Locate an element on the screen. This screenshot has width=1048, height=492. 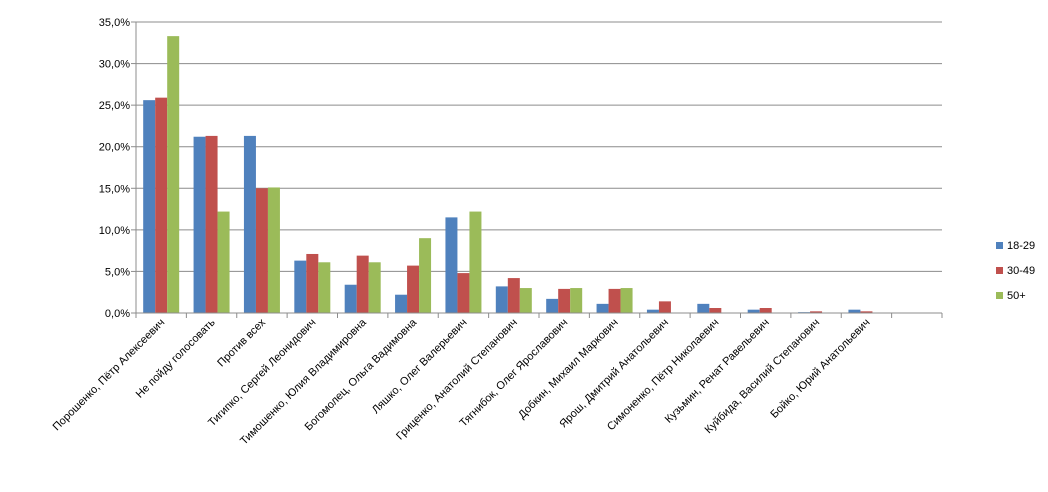
x-tick-label: Тягнибок, Олег Ярославович is located at coordinates (514, 373).